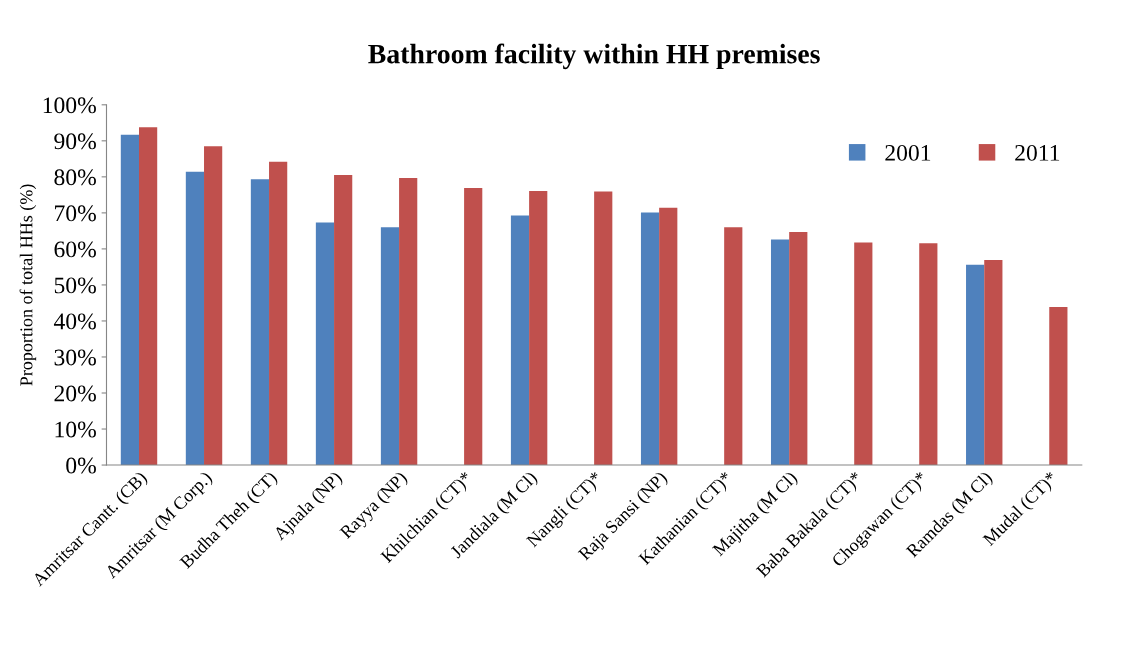  Describe the element at coordinates (75, 429) in the screenshot. I see `y-tick-label: 10%` at that location.